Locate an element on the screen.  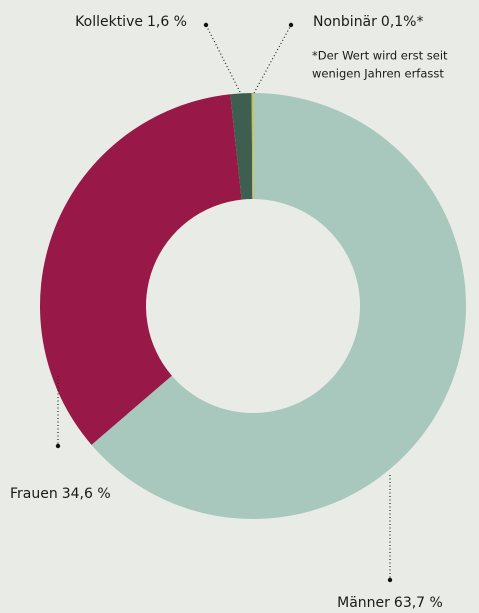
segment-value: 1,6 % is located at coordinates (167, 22).